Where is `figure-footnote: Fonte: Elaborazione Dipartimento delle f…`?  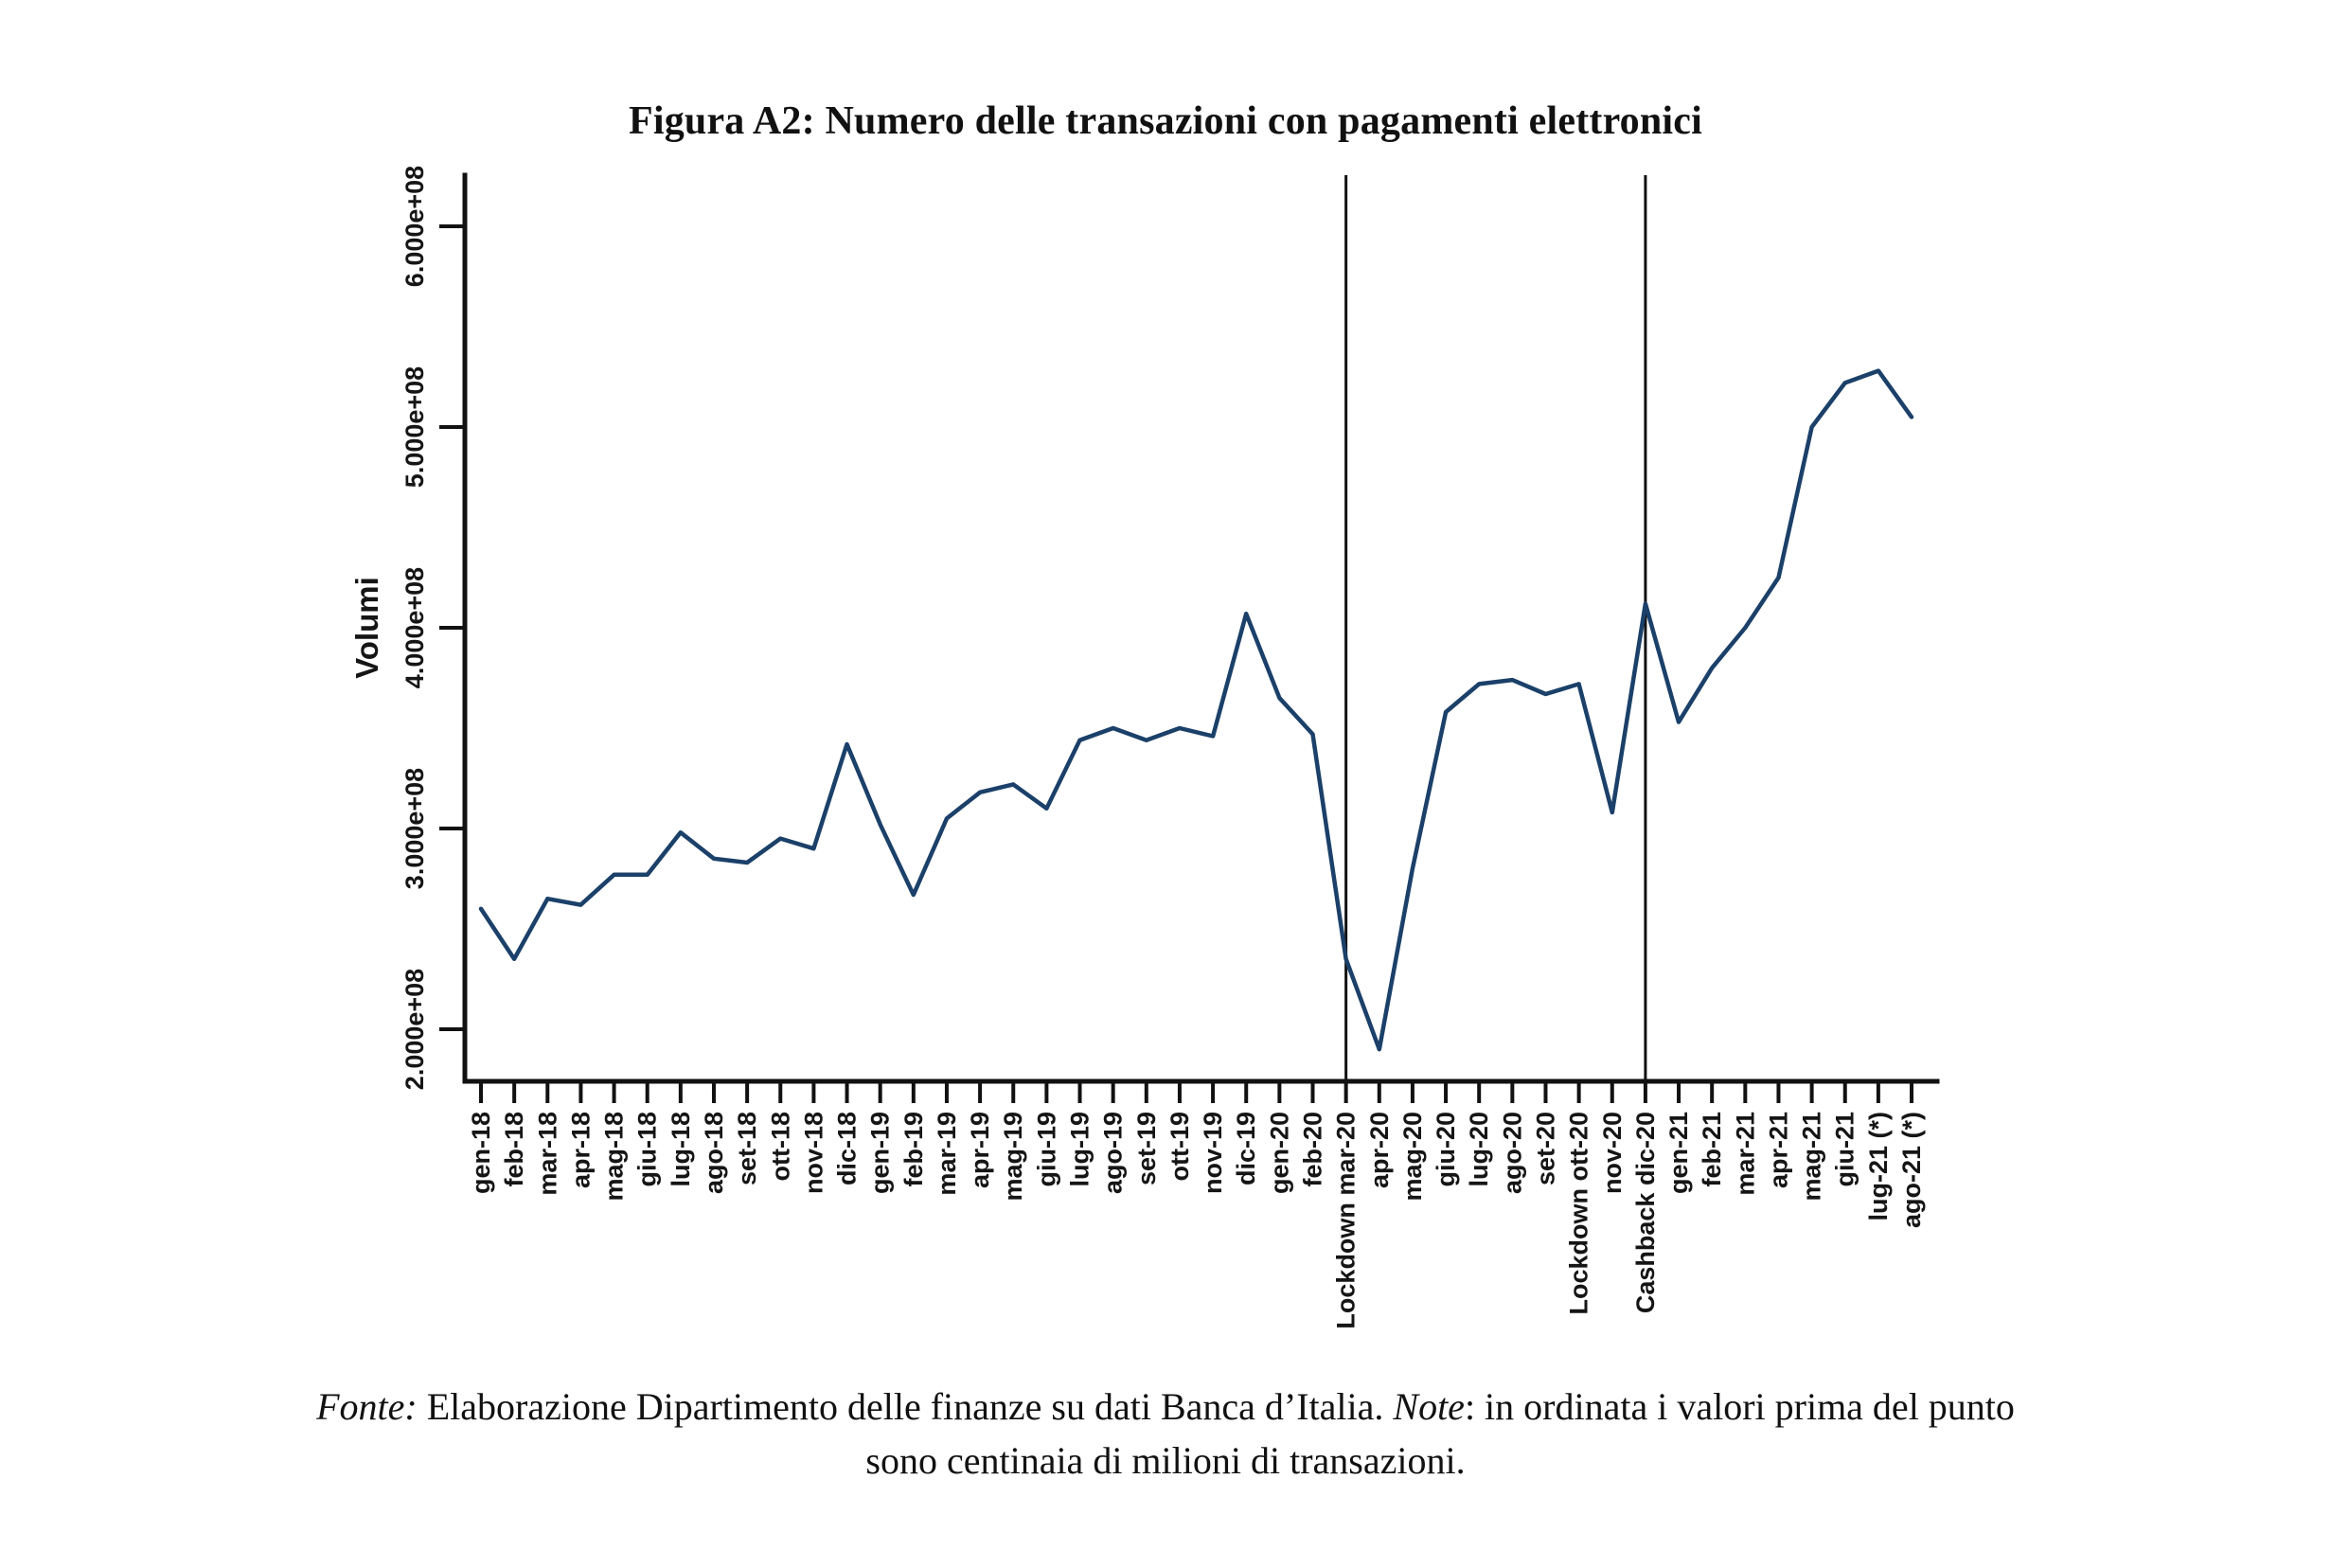 figure-footnote: Fonte: Elaborazione Dipartimento delle f… is located at coordinates (1165, 1434).